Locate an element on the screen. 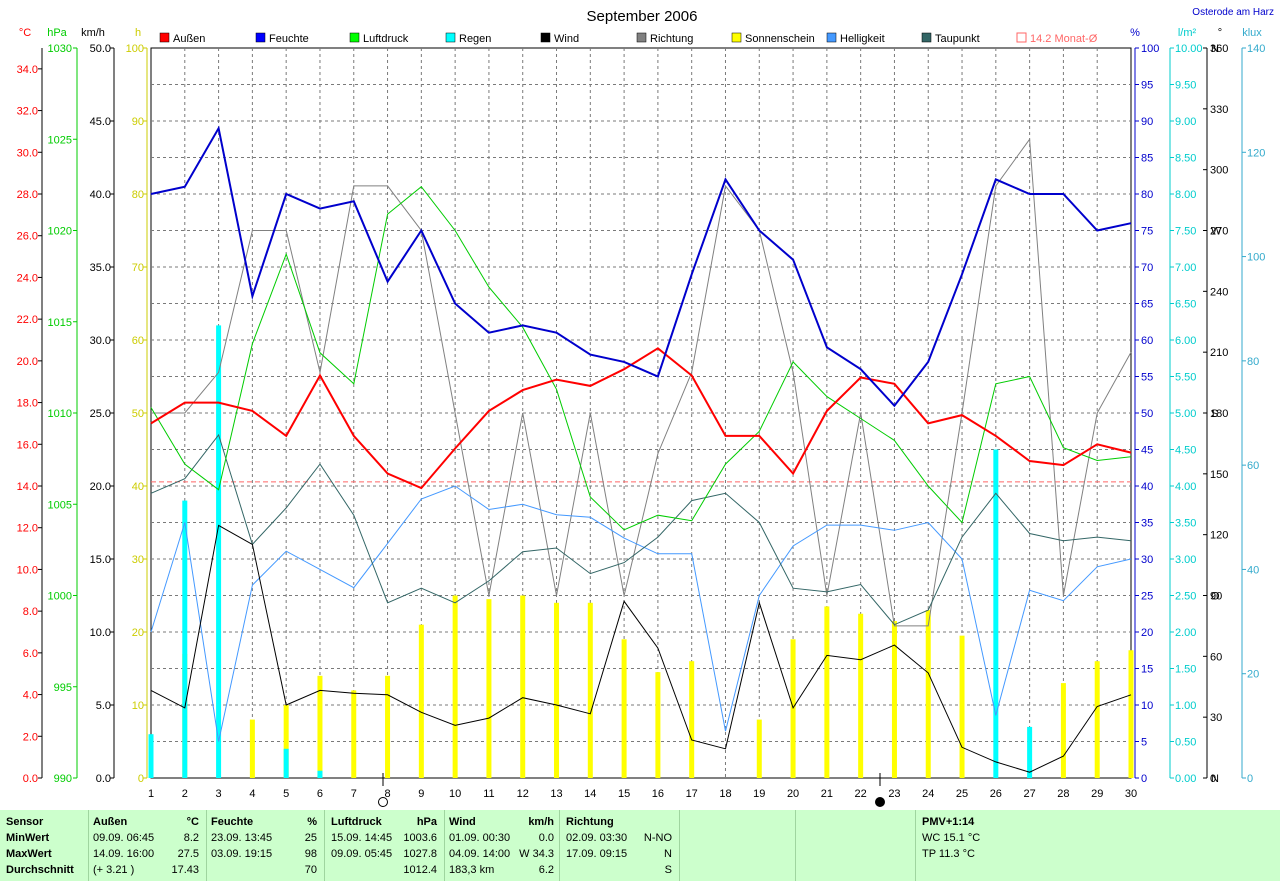 The width and height of the screenshot is (1280, 881). rain-tick-label: 3.00 is located at coordinates (1185, 560).